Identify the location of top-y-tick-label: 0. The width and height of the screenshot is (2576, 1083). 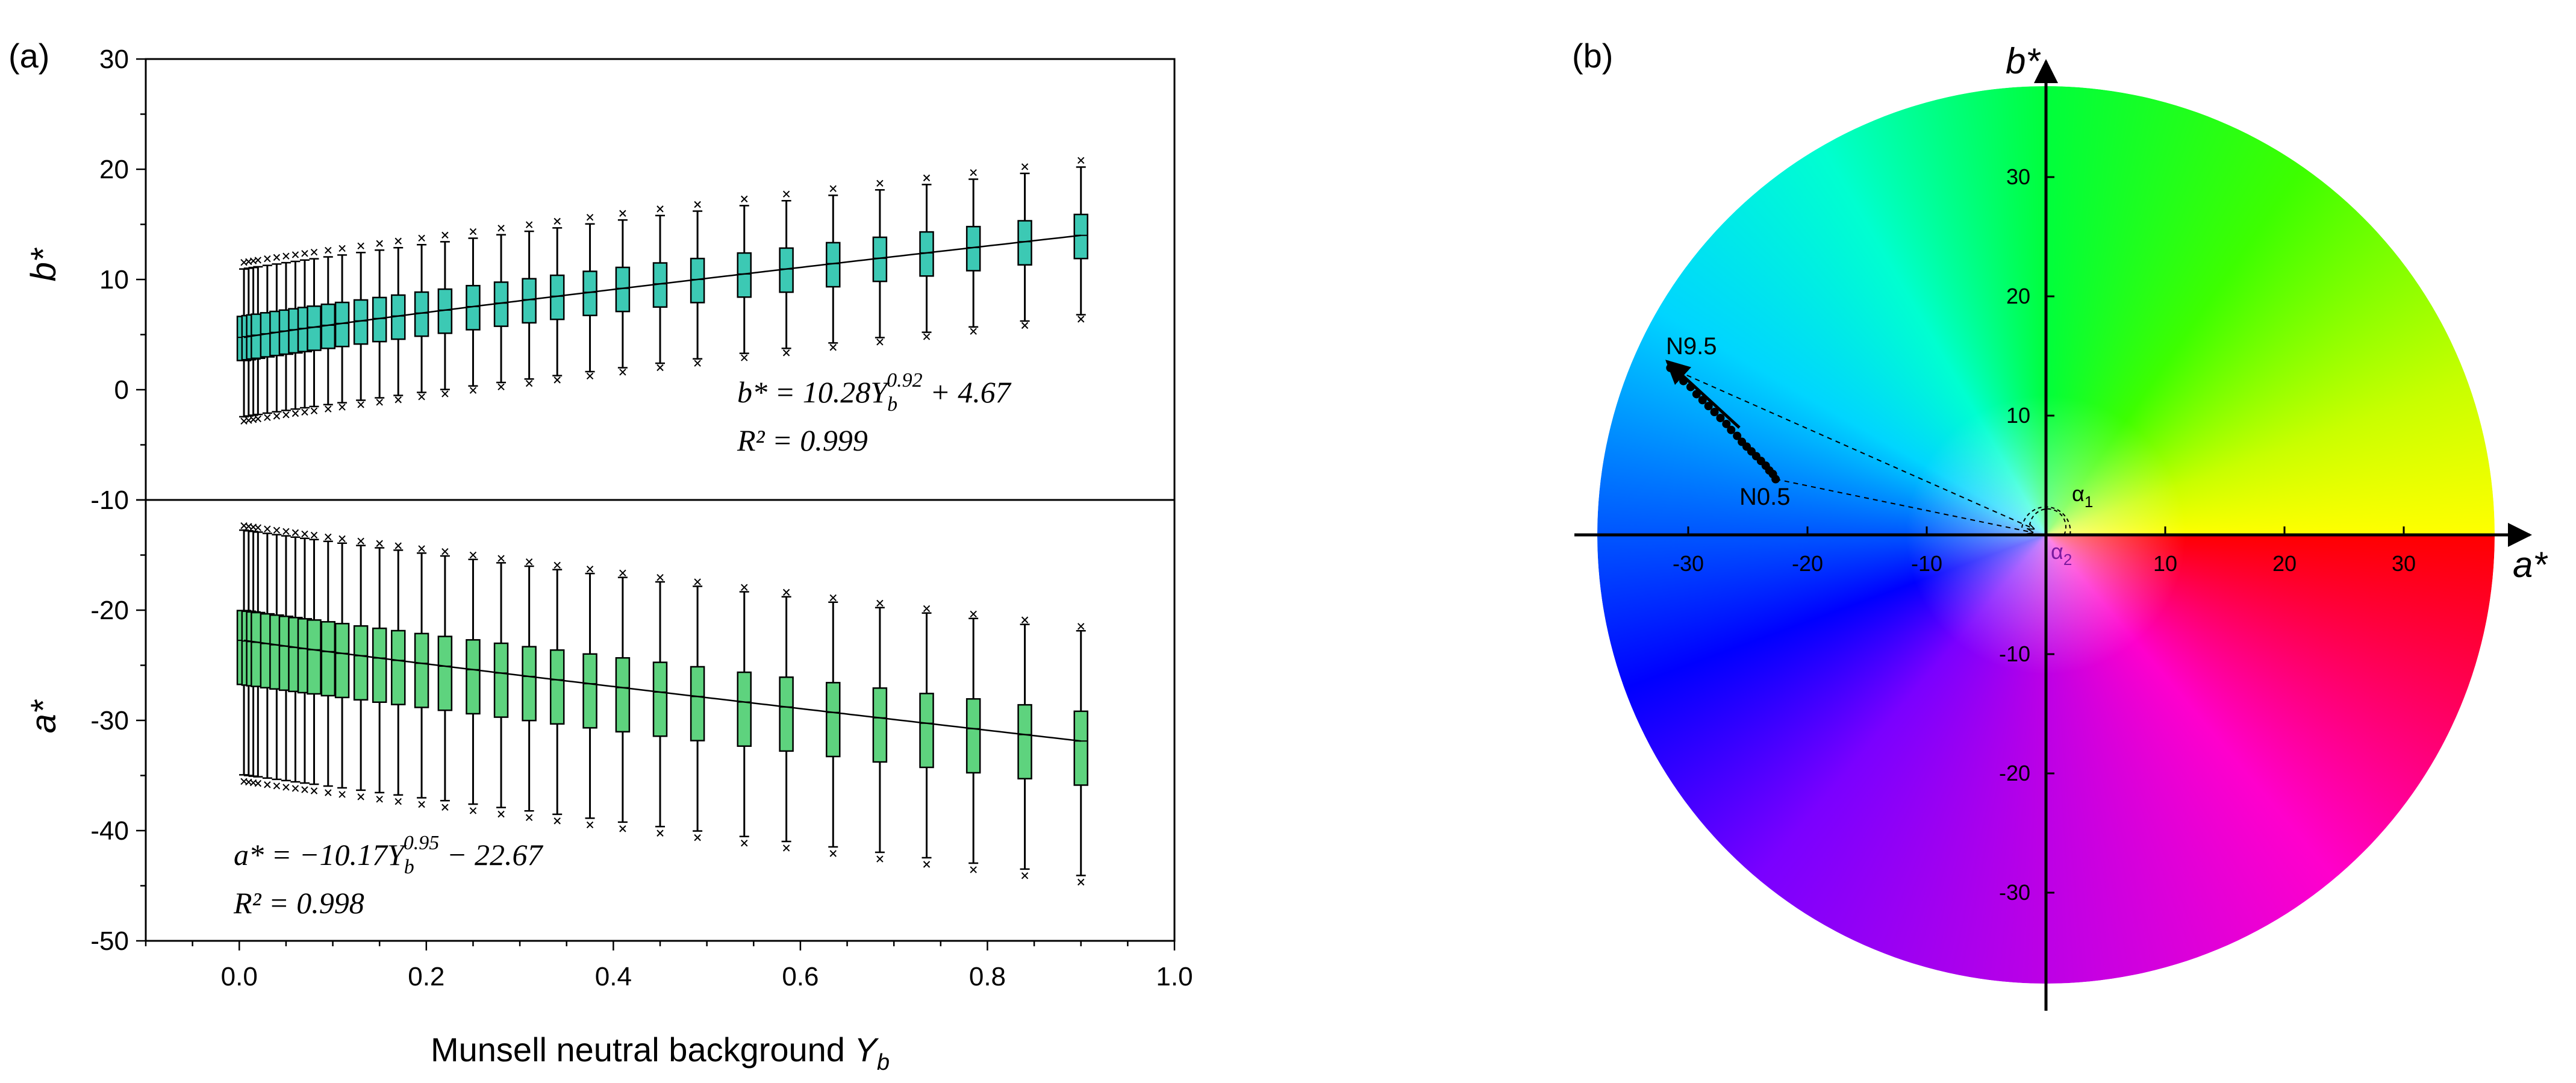
(121, 390).